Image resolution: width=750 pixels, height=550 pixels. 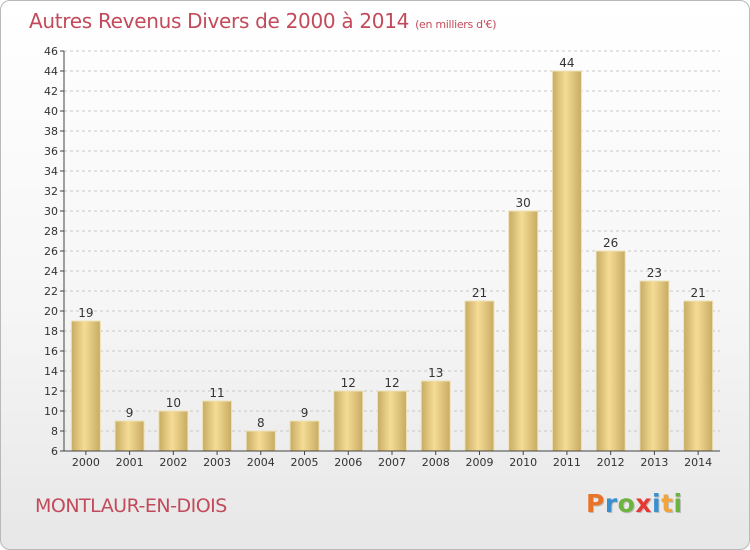 I want to click on y-tick-label: 18, so click(x=51, y=331).